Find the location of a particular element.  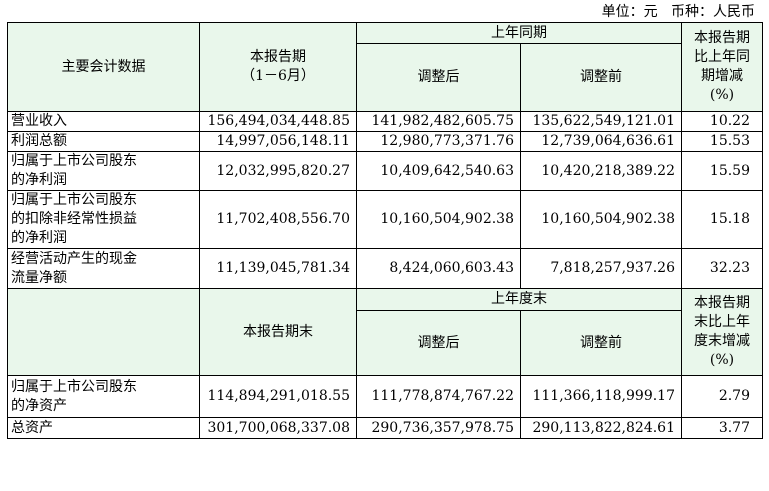

cell-adjusted-before: 111,366,118,999.17 is located at coordinates (601, 396).